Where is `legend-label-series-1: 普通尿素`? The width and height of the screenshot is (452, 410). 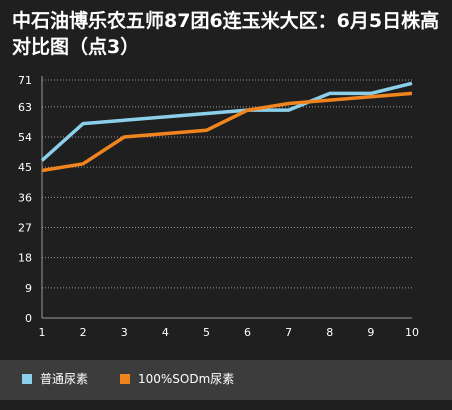 legend-label-series-1: 普通尿素 is located at coordinates (64, 379).